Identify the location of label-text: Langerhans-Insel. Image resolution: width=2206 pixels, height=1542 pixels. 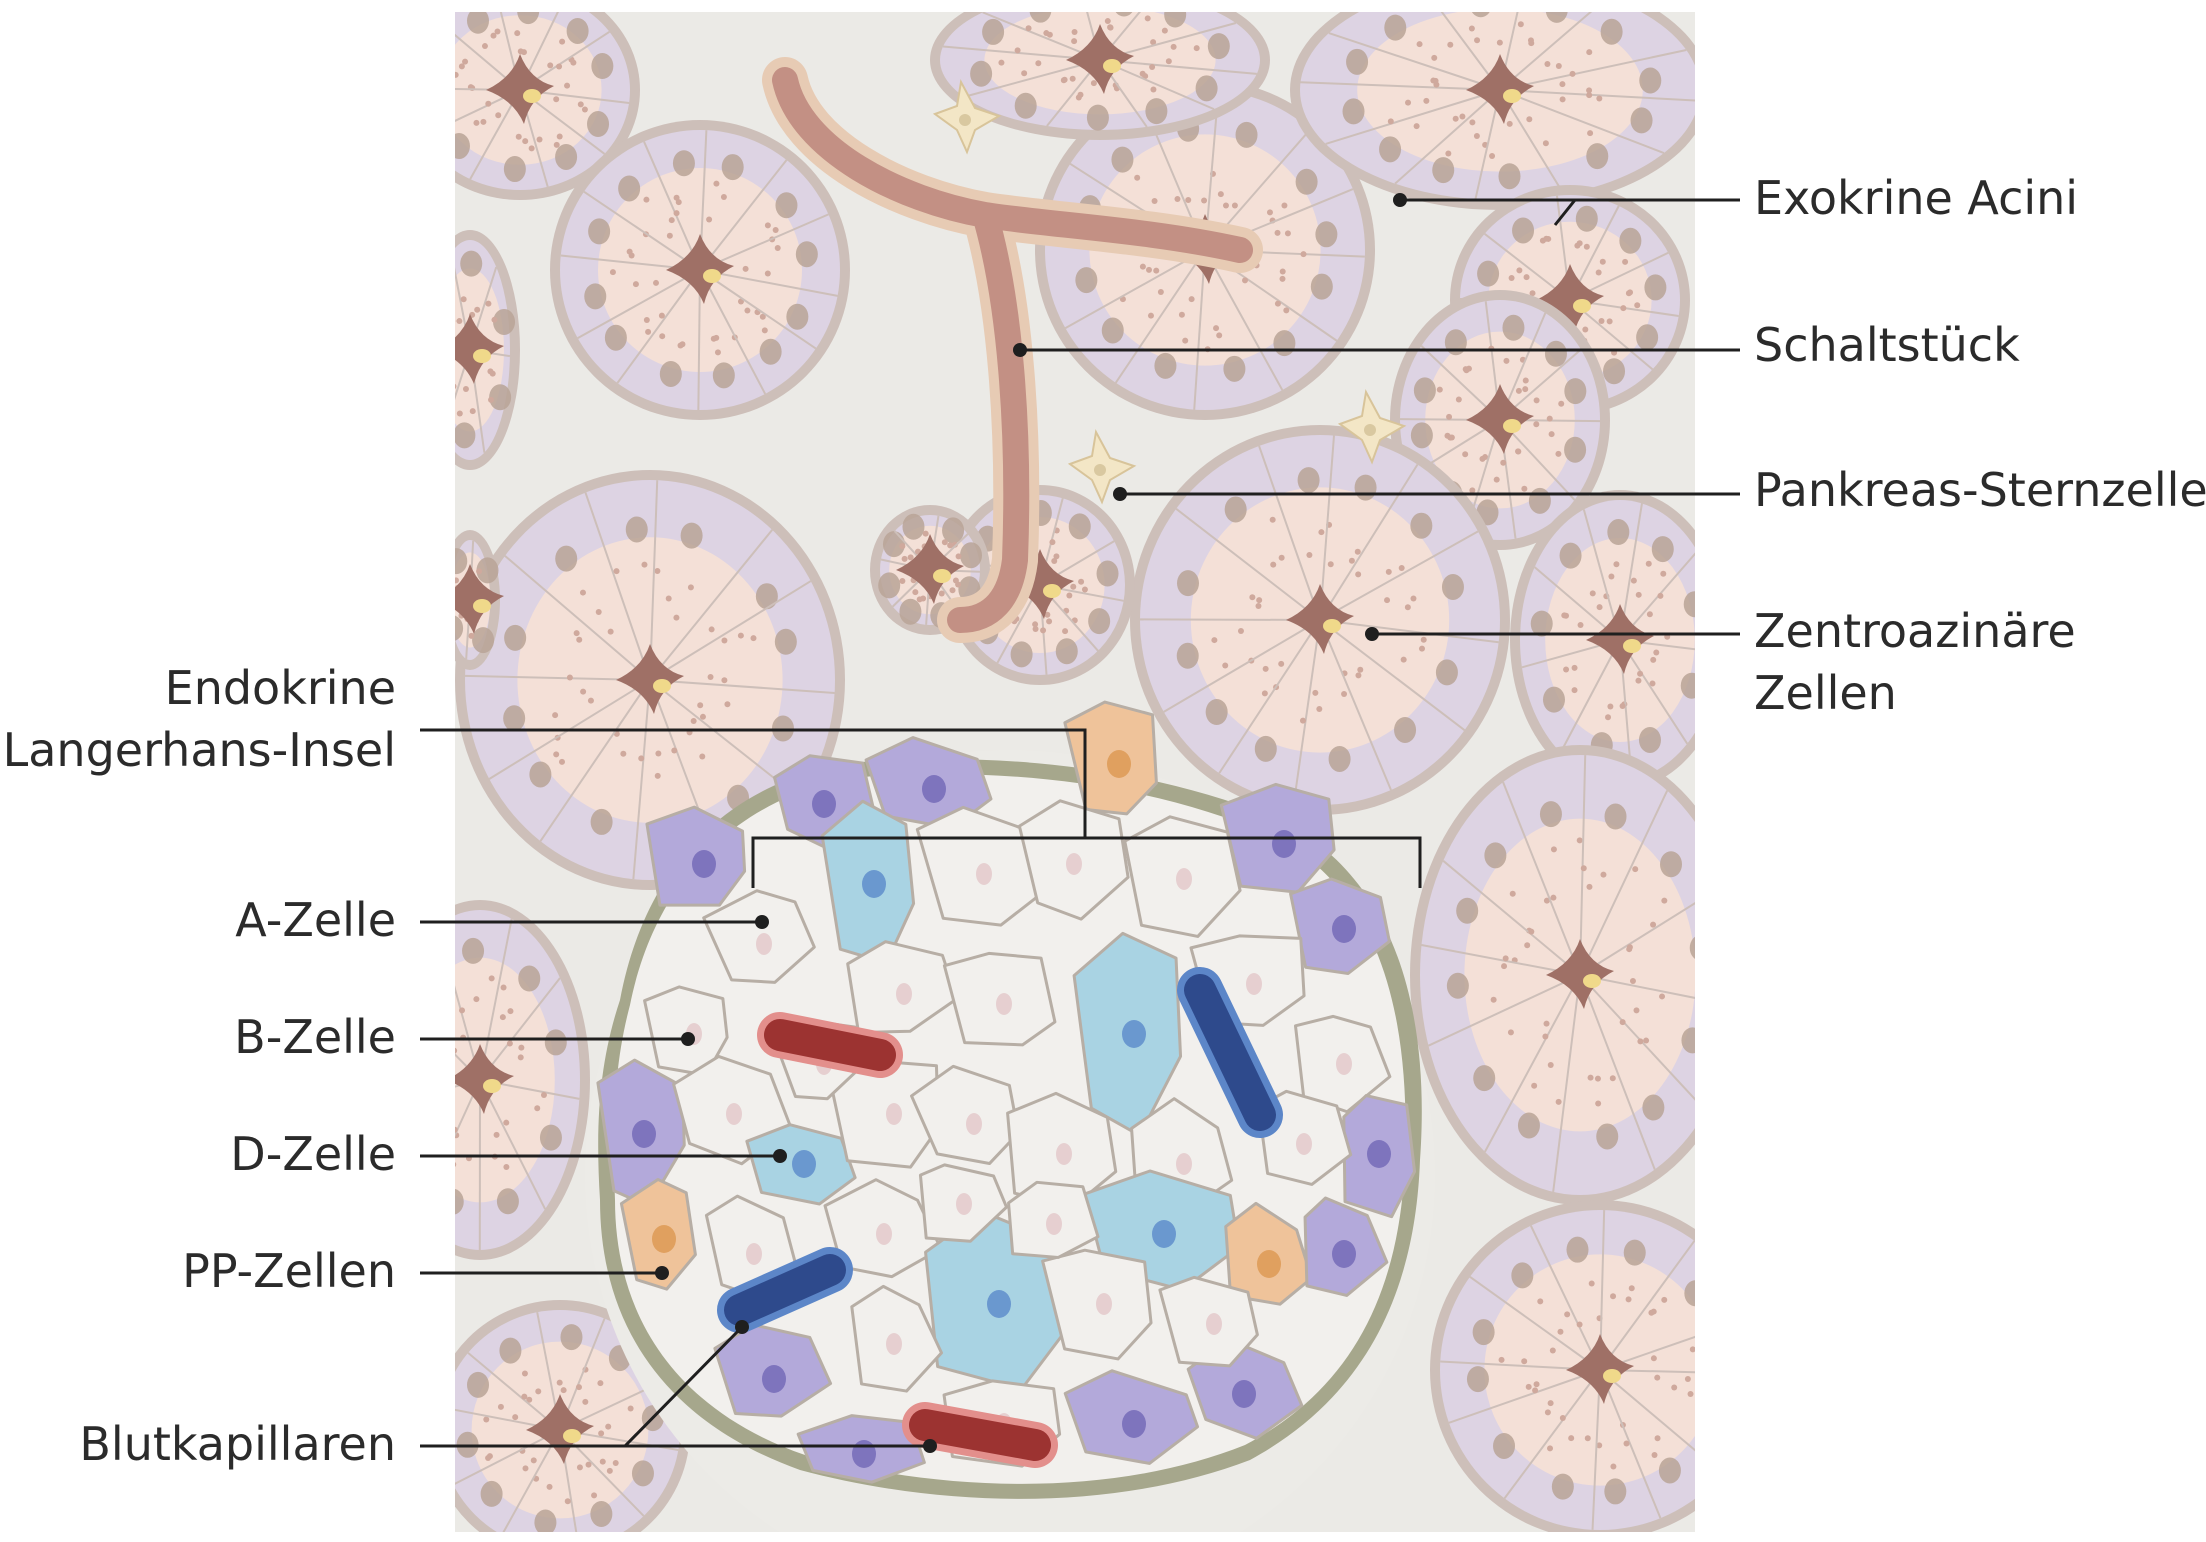
(199, 750).